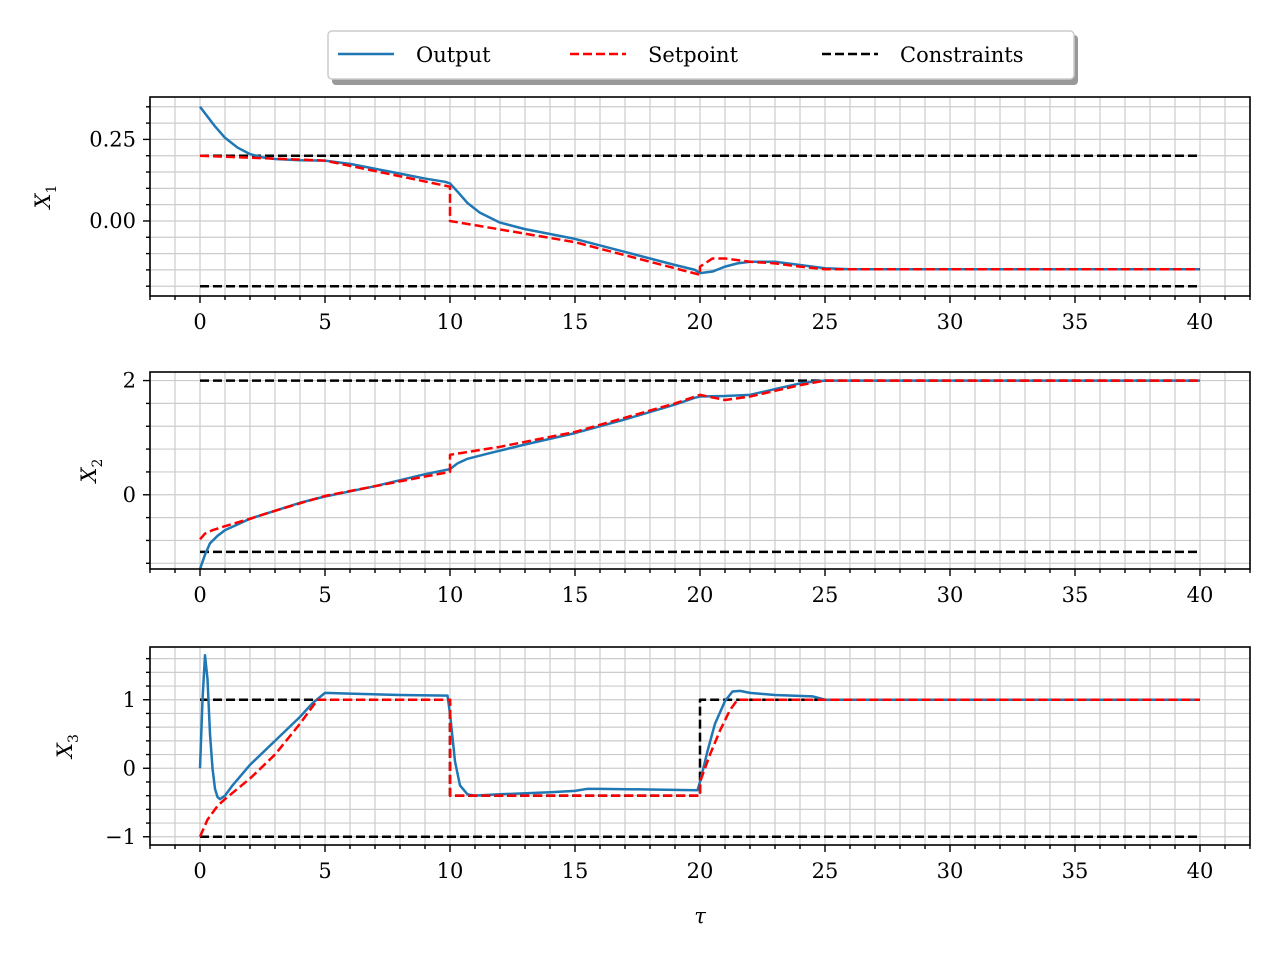 The image size is (1280, 960). I want to click on legend-output-label: Output, so click(453, 55).